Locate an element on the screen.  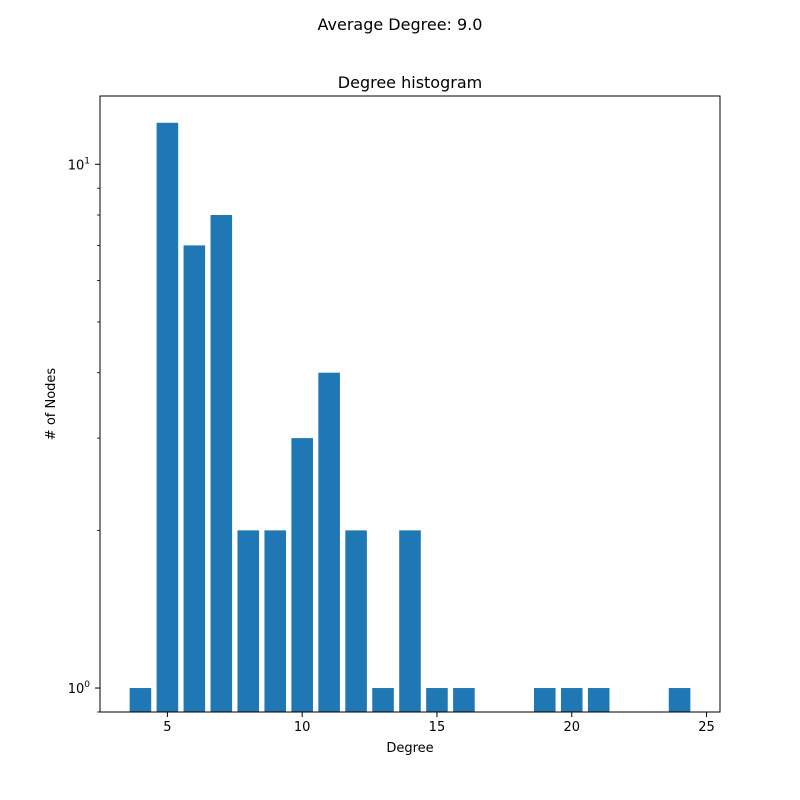
chart-title: Degree histogram is located at coordinates (410, 82).